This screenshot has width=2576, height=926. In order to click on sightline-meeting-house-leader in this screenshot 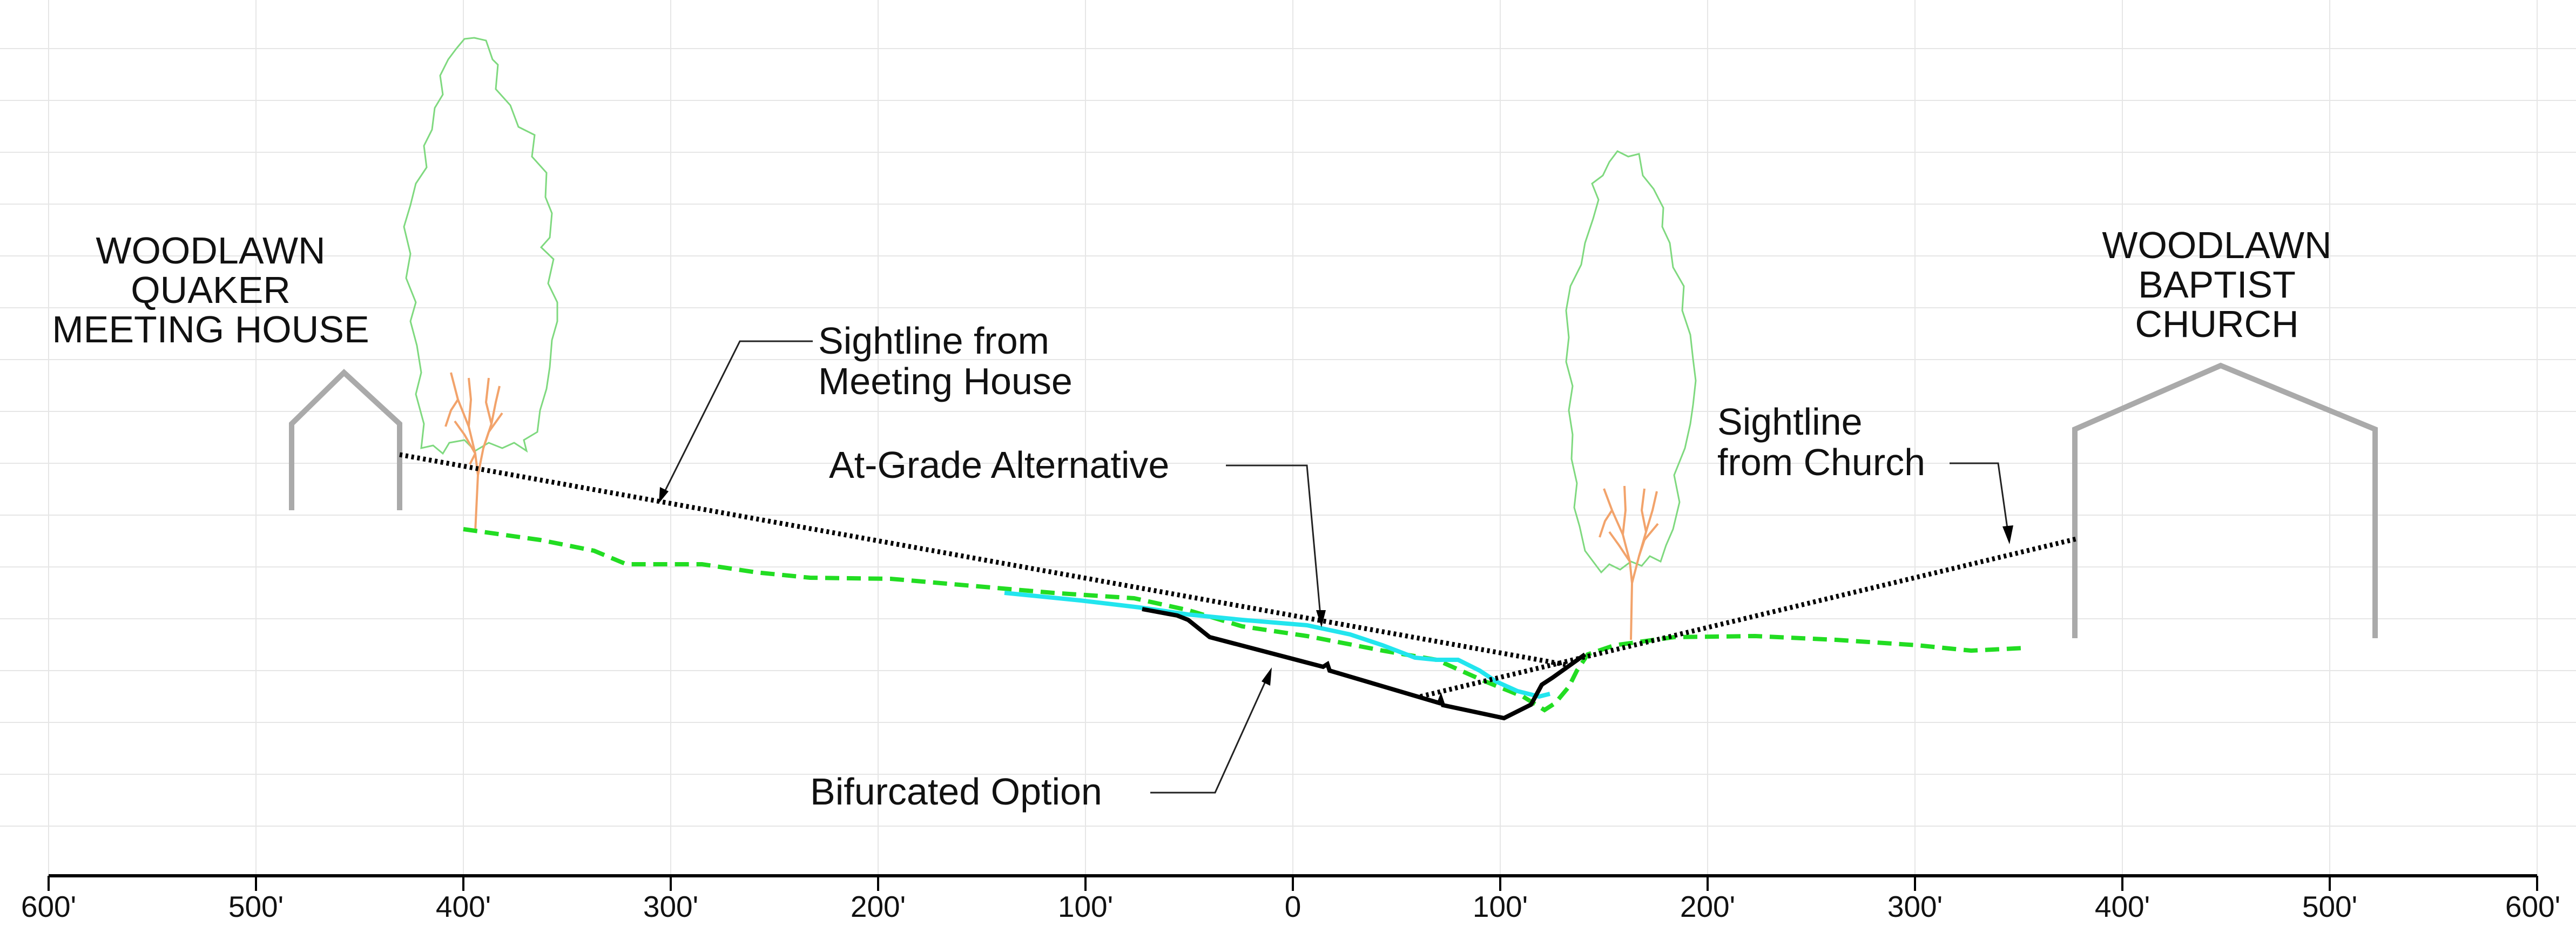, I will do `click(736, 421)`.